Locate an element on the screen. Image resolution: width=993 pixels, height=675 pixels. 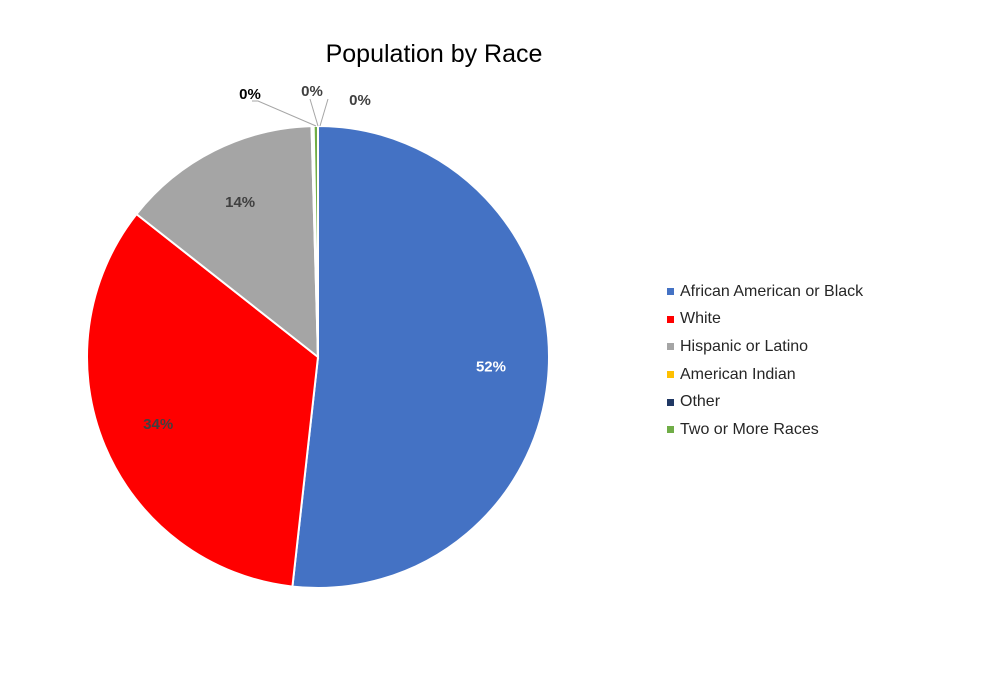
legend-label: African American or Black is located at coordinates (772, 291).